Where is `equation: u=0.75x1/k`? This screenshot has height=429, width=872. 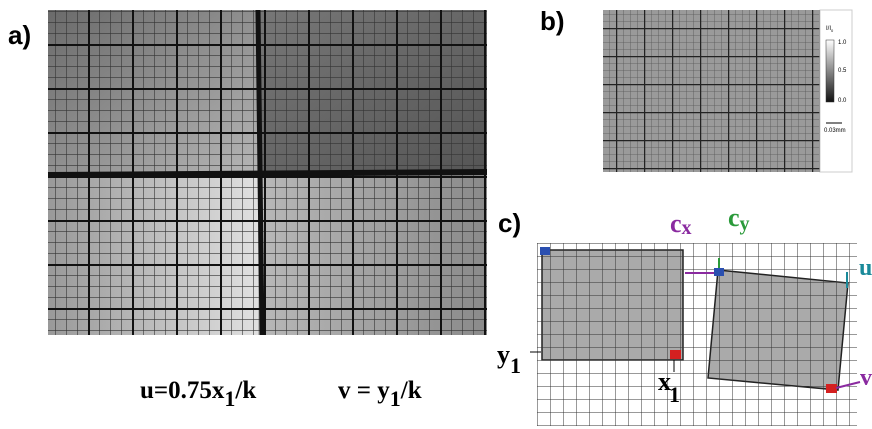 equation: u=0.75x1/k is located at coordinates (198, 394).